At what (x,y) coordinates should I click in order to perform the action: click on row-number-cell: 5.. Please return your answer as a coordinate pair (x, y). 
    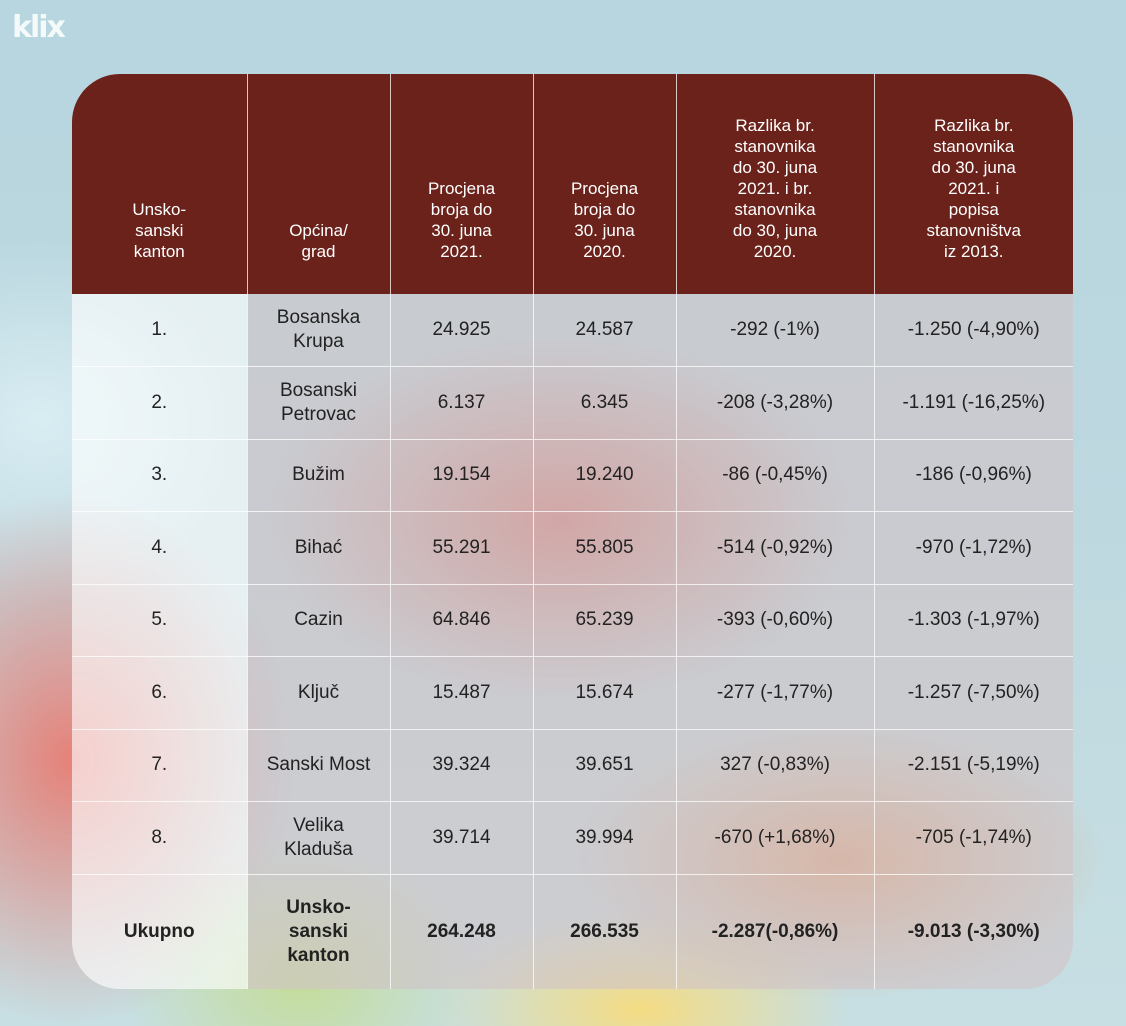
    Looking at the image, I should click on (160, 621).